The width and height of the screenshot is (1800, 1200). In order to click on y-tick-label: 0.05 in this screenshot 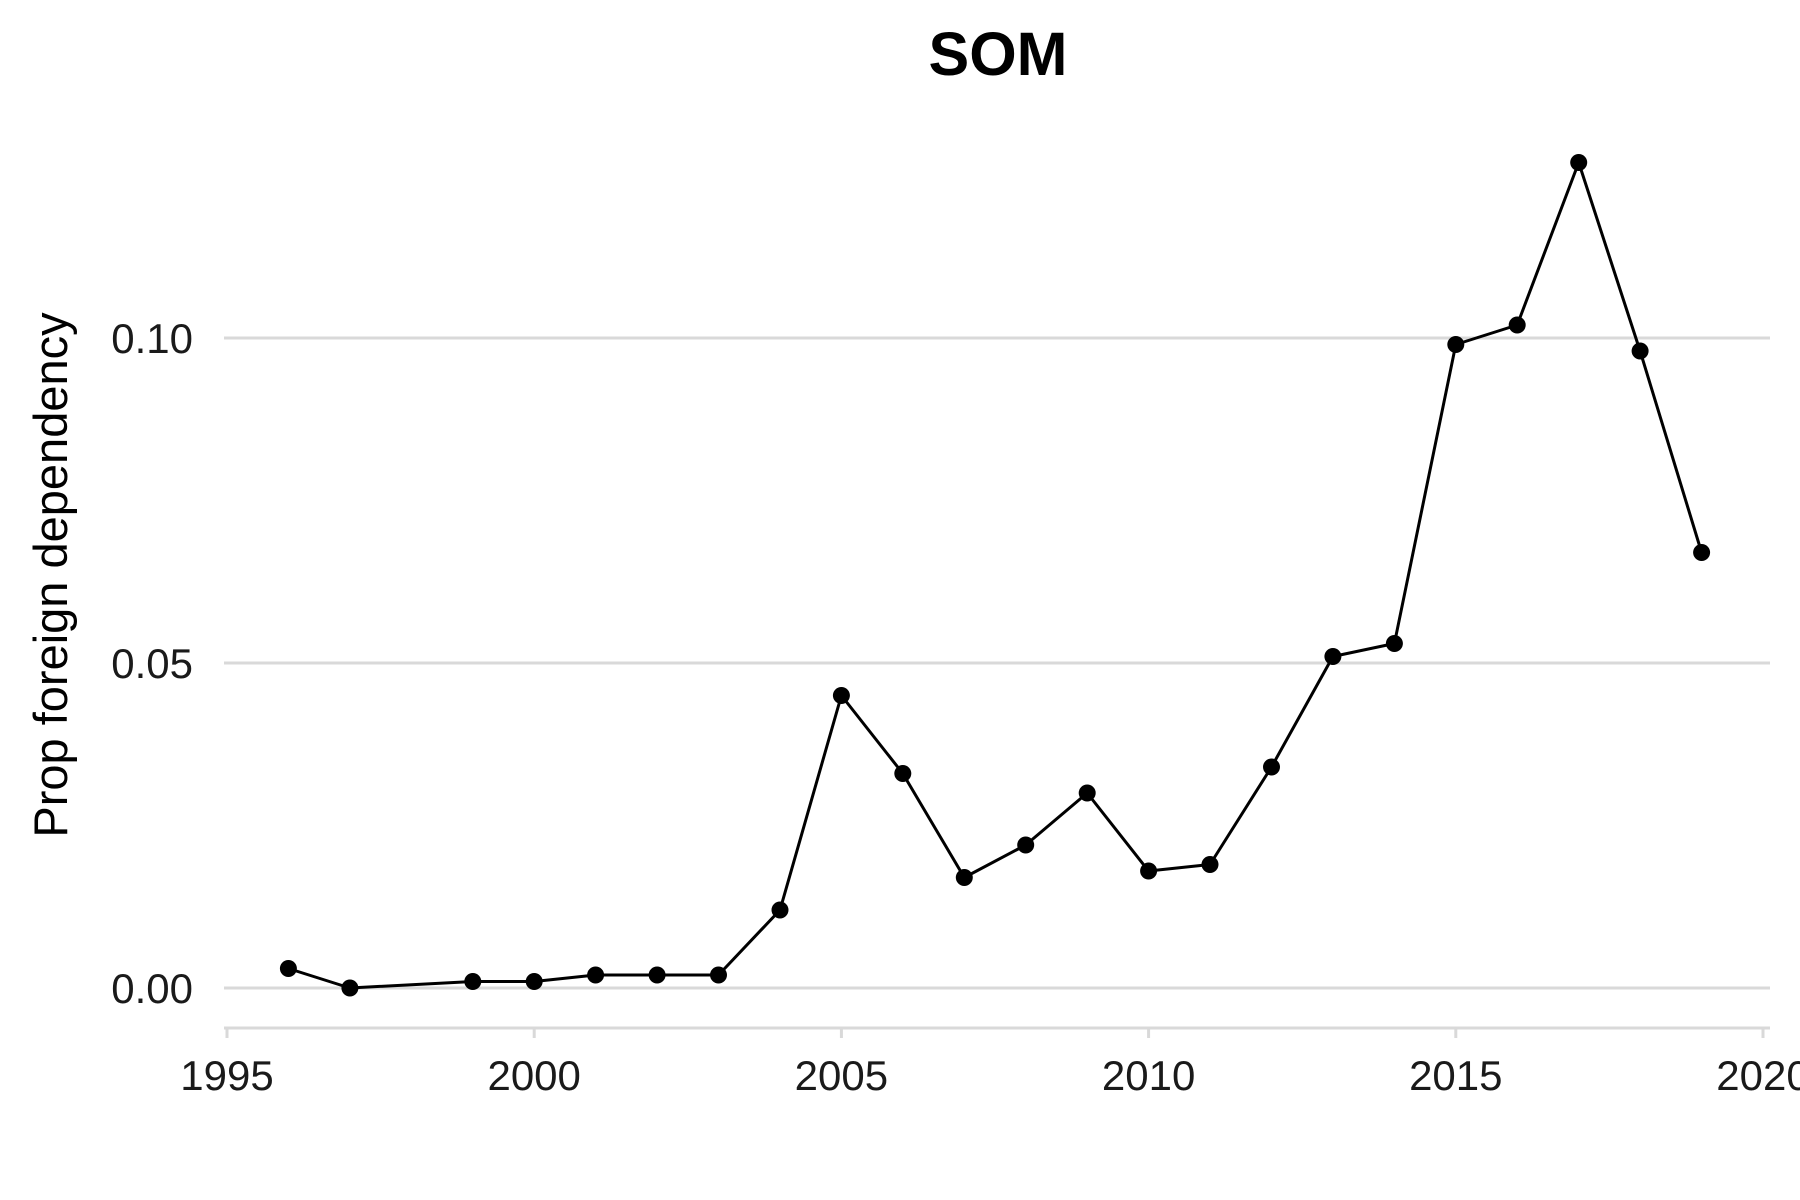, I will do `click(152, 663)`.